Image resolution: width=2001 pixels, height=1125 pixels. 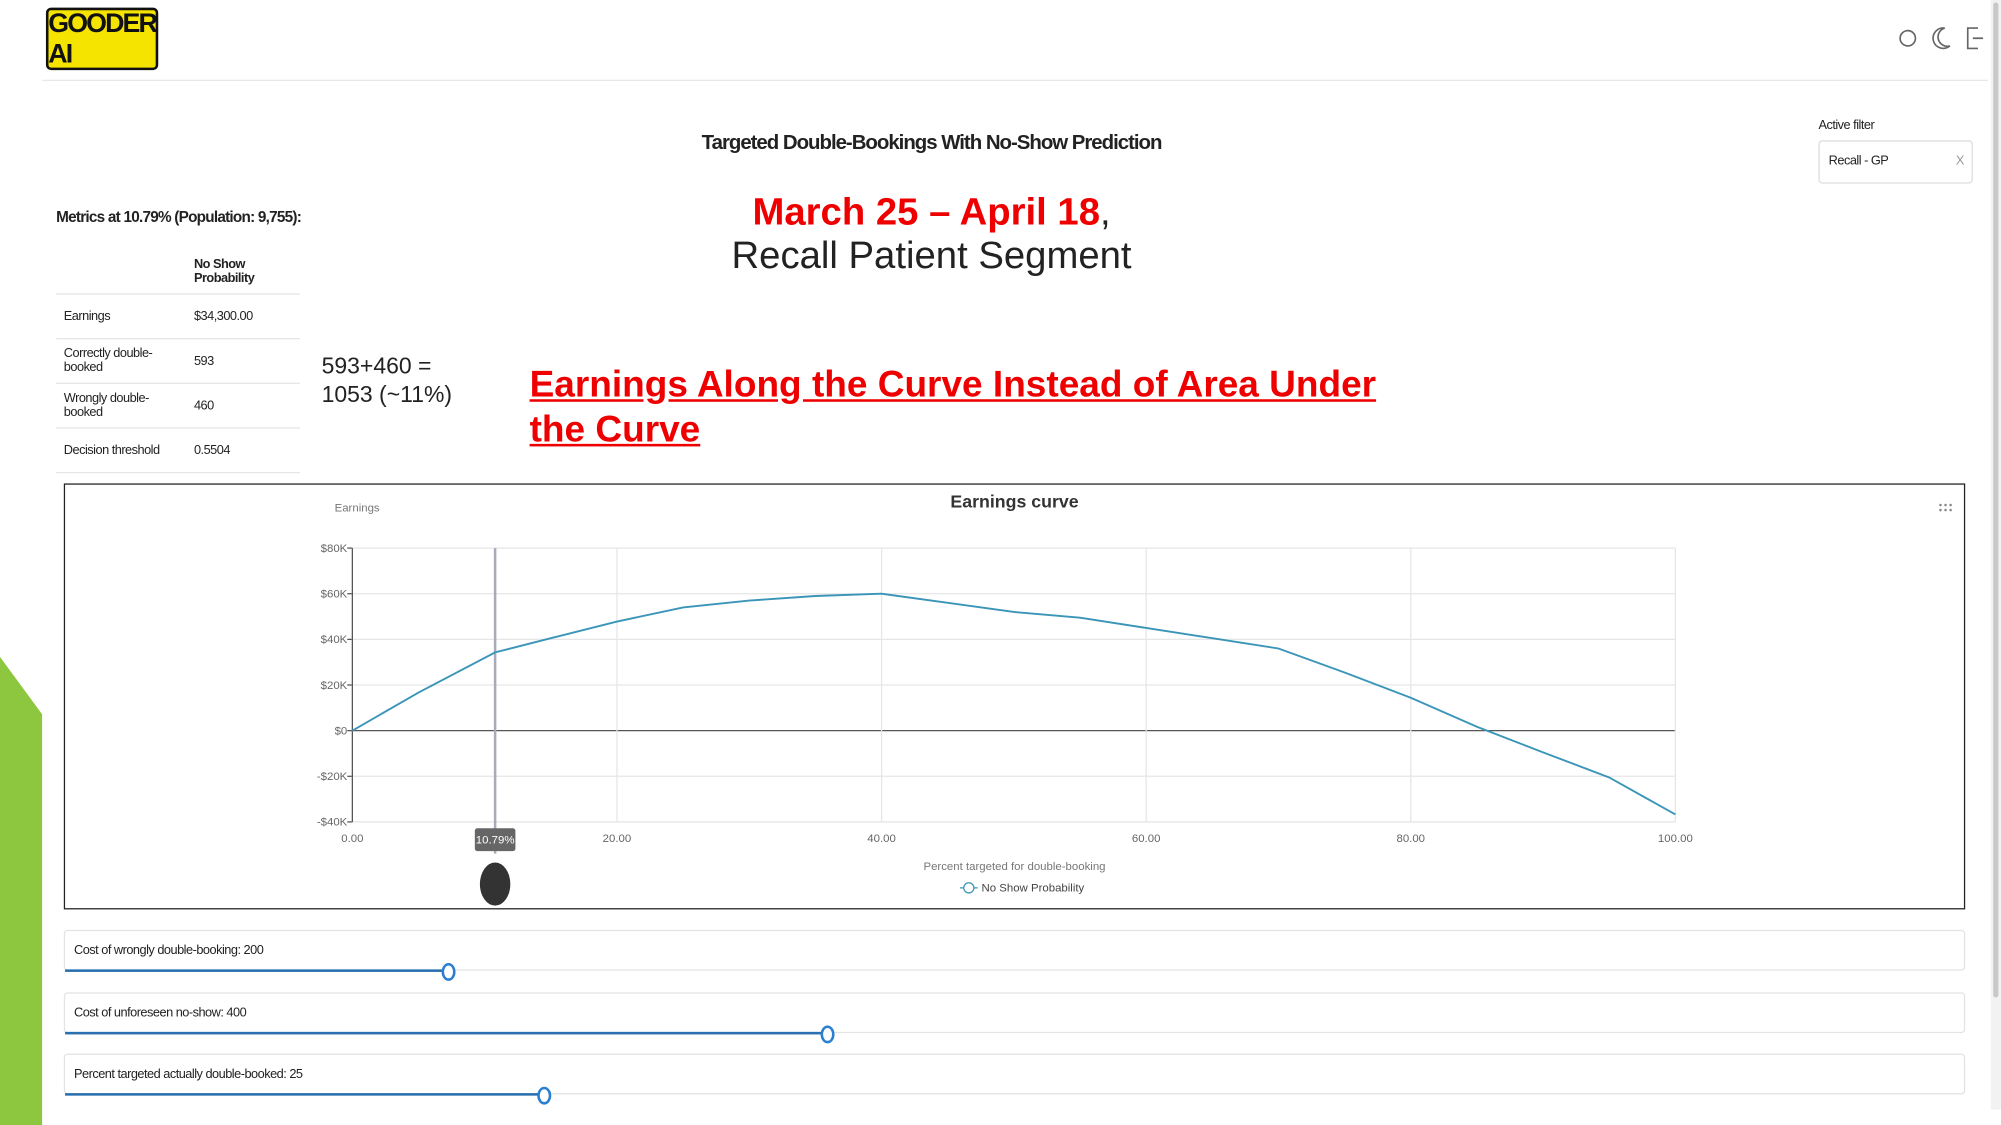 I want to click on y-tick-label: $80K, so click(x=334, y=549).